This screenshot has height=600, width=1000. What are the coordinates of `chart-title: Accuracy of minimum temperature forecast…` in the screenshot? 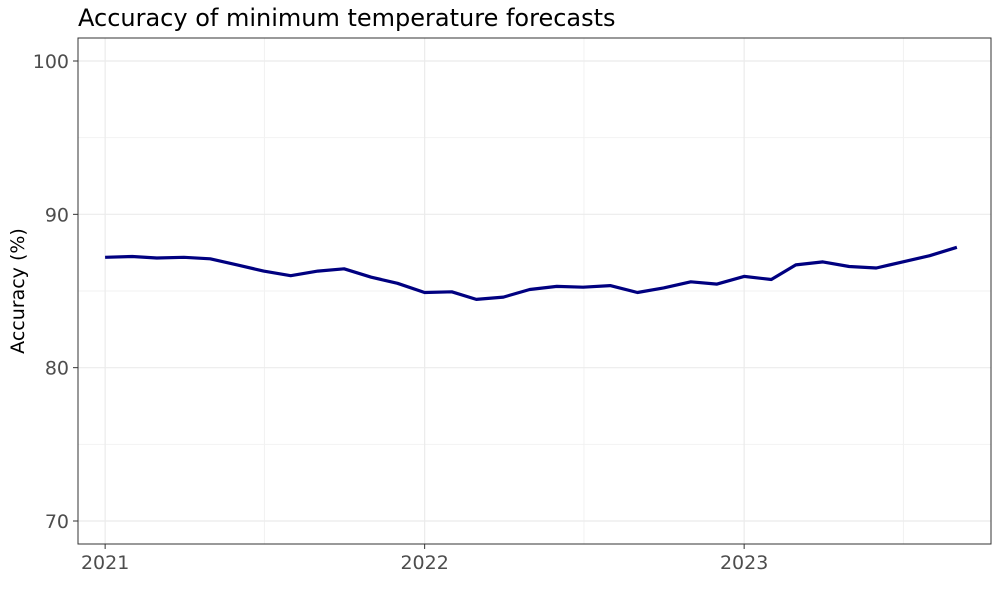 It's located at (347, 18).